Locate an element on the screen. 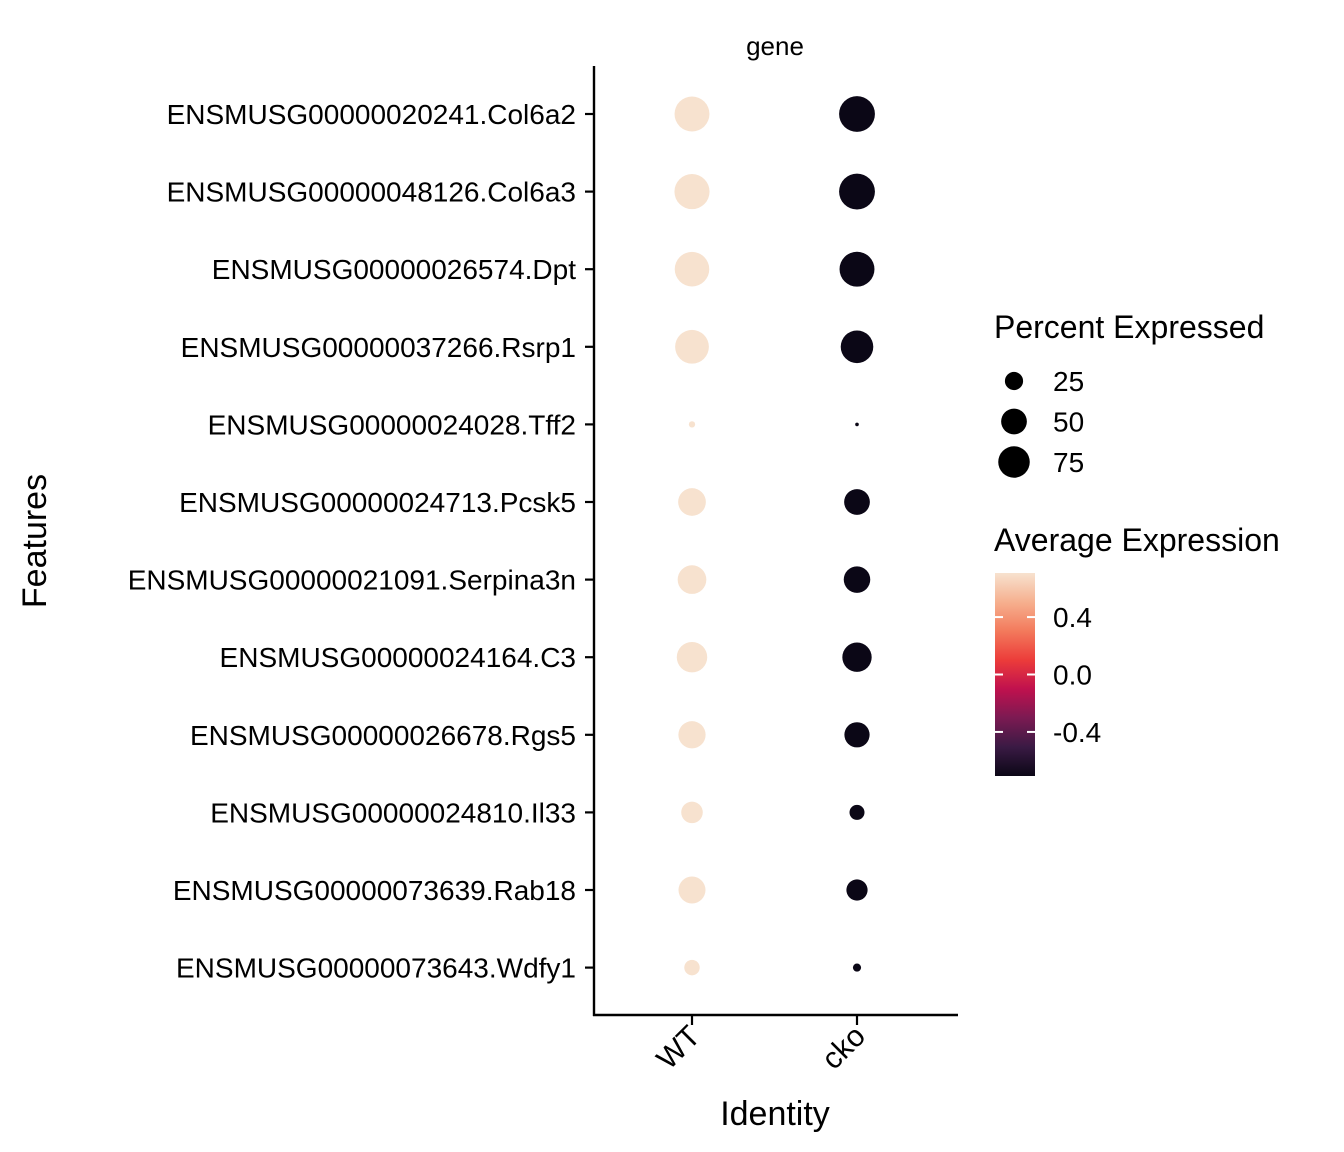 The width and height of the screenshot is (1344, 1152). y-tick-label: ENSMUSG00000037266.Rsrp1 is located at coordinates (378, 347).